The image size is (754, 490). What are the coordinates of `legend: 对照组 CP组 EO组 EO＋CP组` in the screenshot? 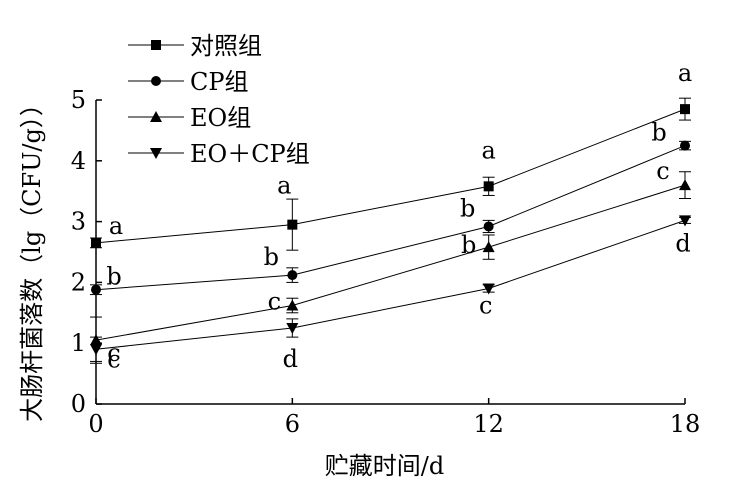 It's located at (219, 100).